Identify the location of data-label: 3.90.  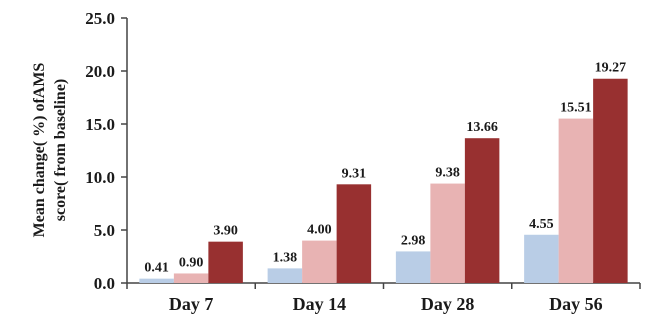
(225, 231).